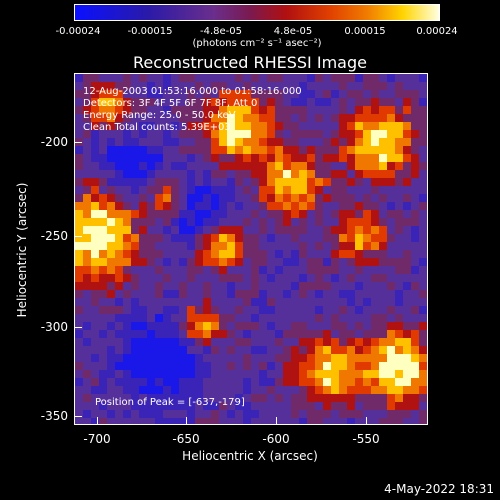 The image size is (500, 500). What do you see at coordinates (276, 421) in the screenshot?
I see `x-tick-mark` at bounding box center [276, 421].